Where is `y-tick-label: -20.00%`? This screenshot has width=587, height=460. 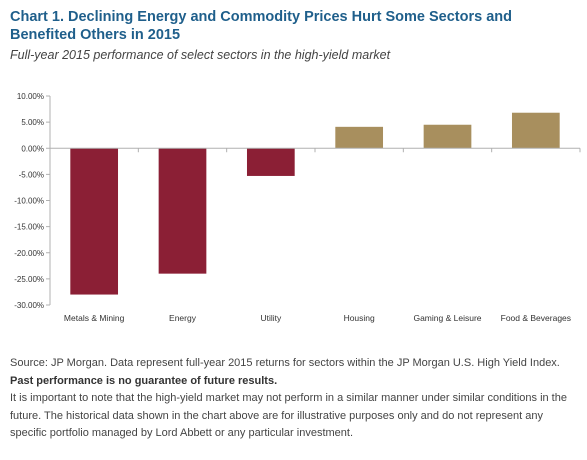 y-tick-label: -20.00% is located at coordinates (29, 253).